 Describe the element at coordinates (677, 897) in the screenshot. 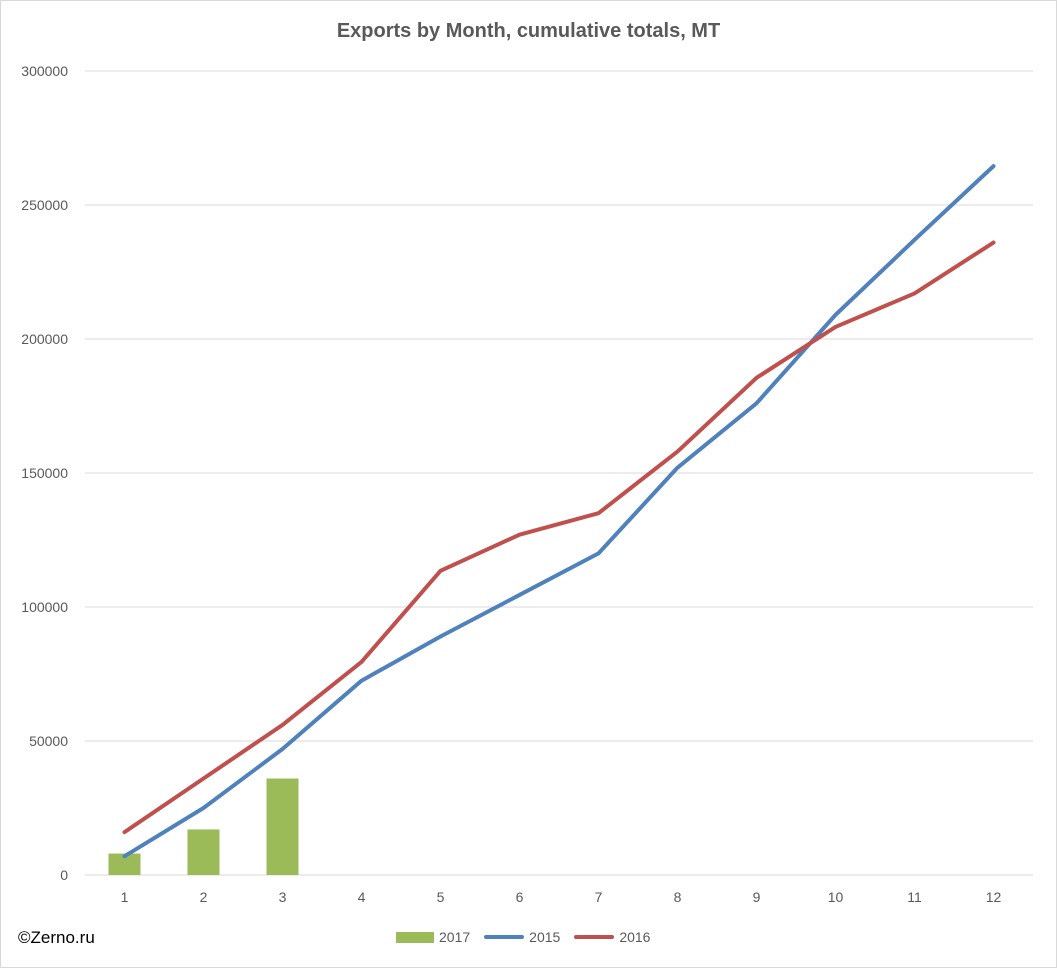

I see `x-tick-label: 8` at that location.